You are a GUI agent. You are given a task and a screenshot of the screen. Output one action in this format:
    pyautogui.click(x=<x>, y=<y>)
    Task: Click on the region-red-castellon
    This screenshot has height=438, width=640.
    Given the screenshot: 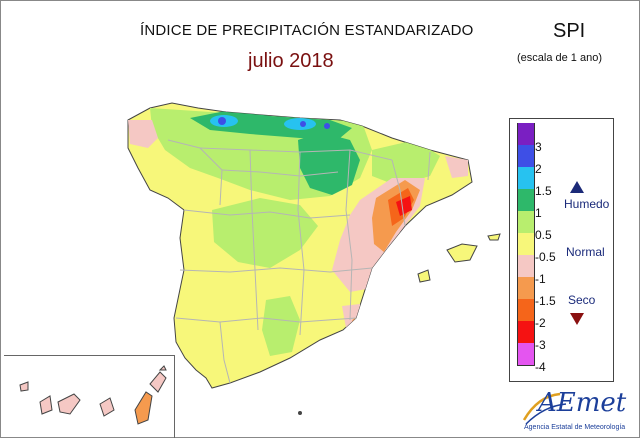 What is the action you would take?
    pyautogui.click(x=404, y=206)
    